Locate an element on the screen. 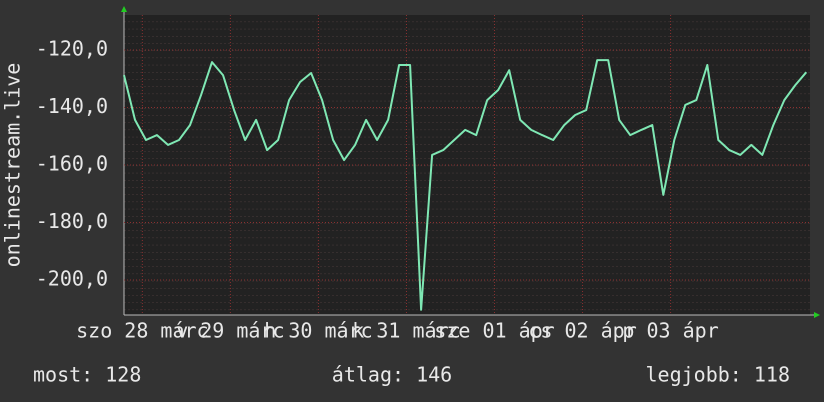  x-tick-label: szo 28 márc is located at coordinates (142, 331).